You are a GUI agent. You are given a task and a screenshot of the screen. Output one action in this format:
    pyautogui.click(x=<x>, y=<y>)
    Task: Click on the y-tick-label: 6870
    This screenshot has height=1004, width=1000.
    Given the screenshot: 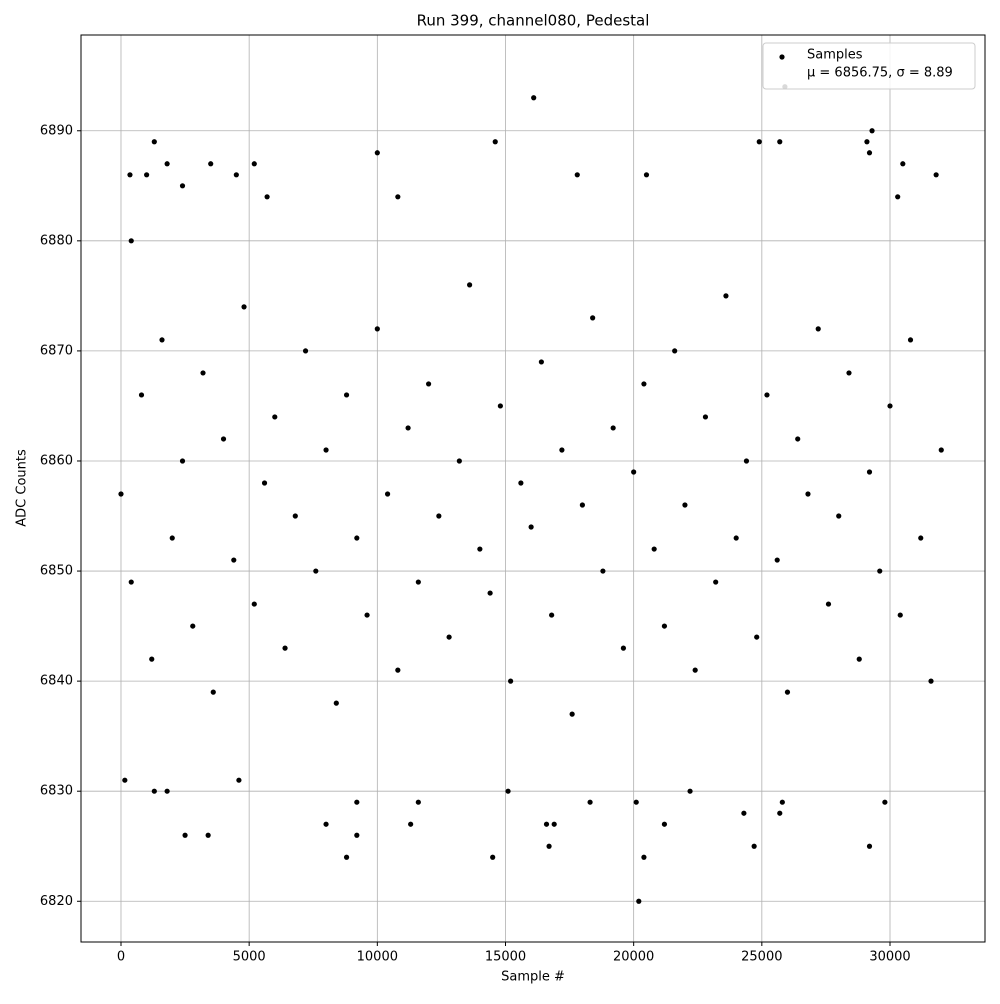 What is the action you would take?
    pyautogui.click(x=56, y=350)
    